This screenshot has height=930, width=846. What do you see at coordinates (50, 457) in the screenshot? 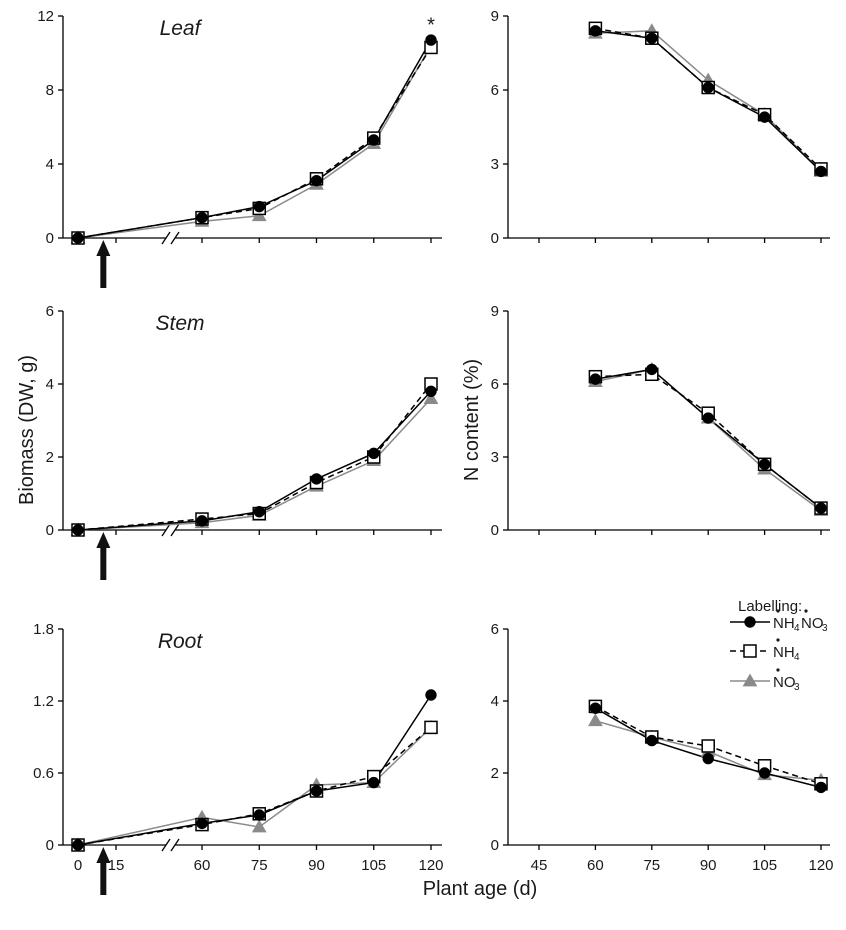
I see `y-tick-label: 2` at bounding box center [50, 457].